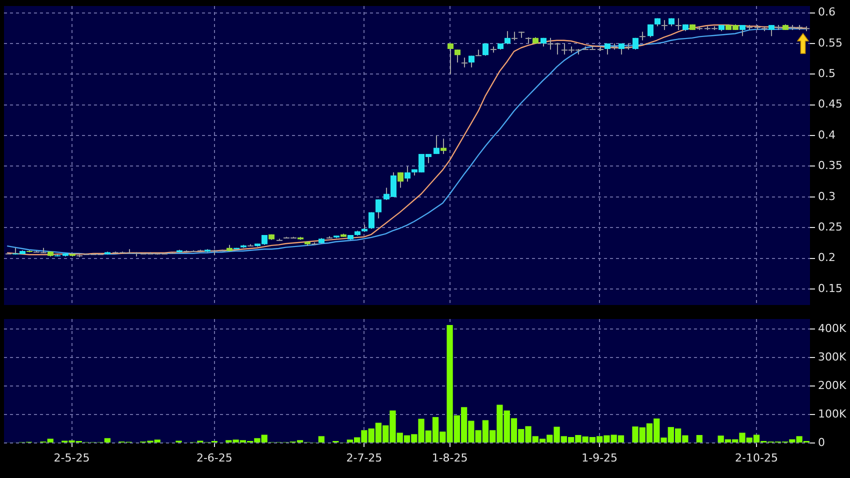 The height and width of the screenshot is (478, 850). I want to click on y-tick-label: 0.35, so click(830, 165).